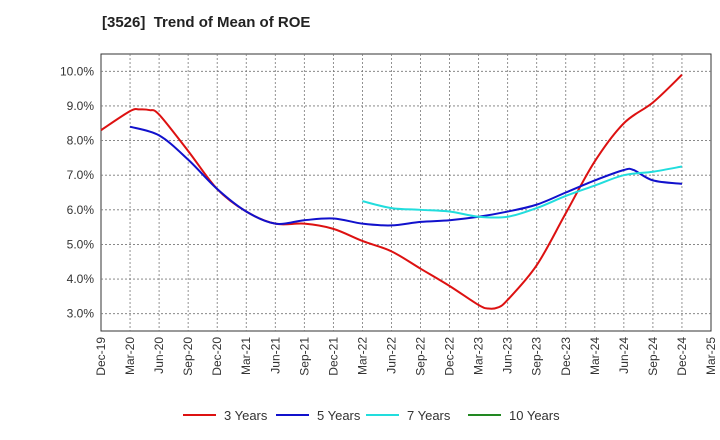  I want to click on x-tick-label: Dec-22, so click(450, 356).